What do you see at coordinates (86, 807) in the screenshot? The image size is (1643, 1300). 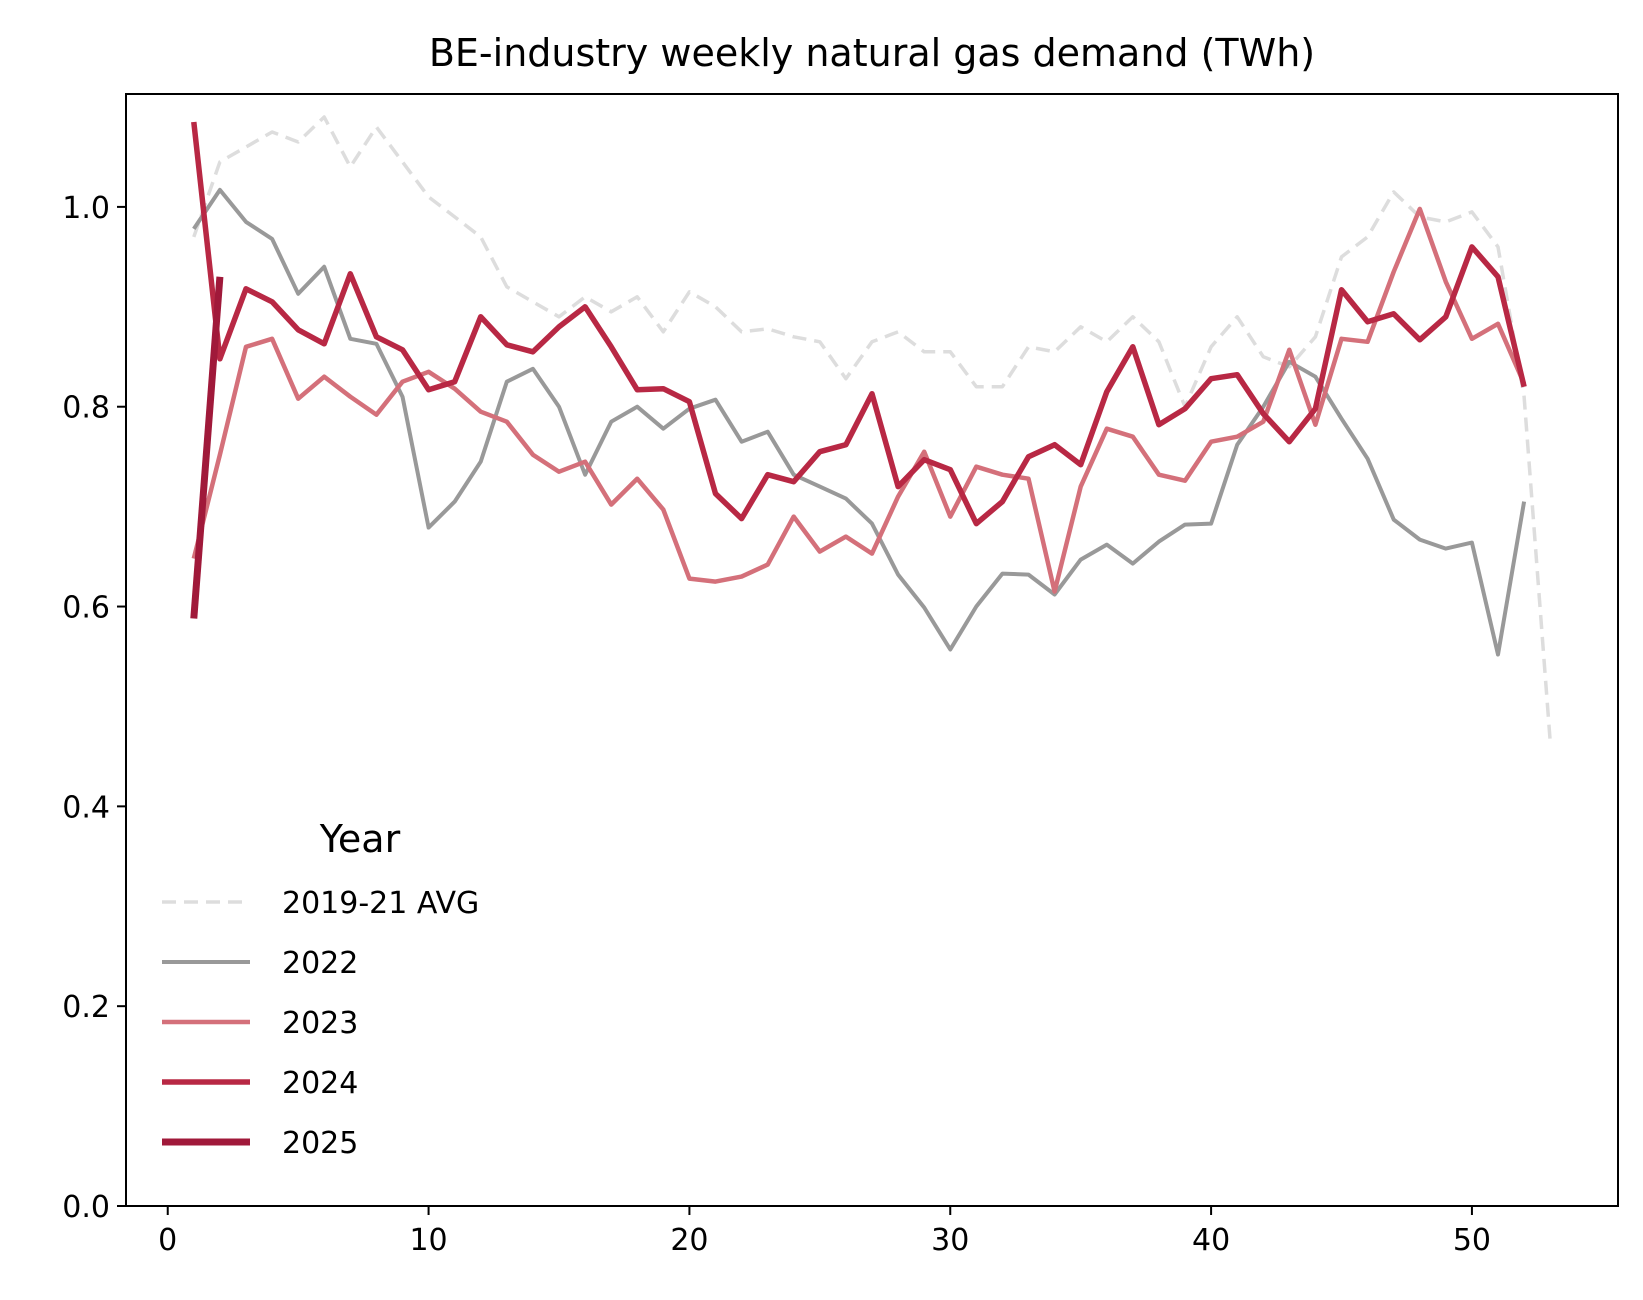 I see `y-tick-label: 0.4` at bounding box center [86, 807].